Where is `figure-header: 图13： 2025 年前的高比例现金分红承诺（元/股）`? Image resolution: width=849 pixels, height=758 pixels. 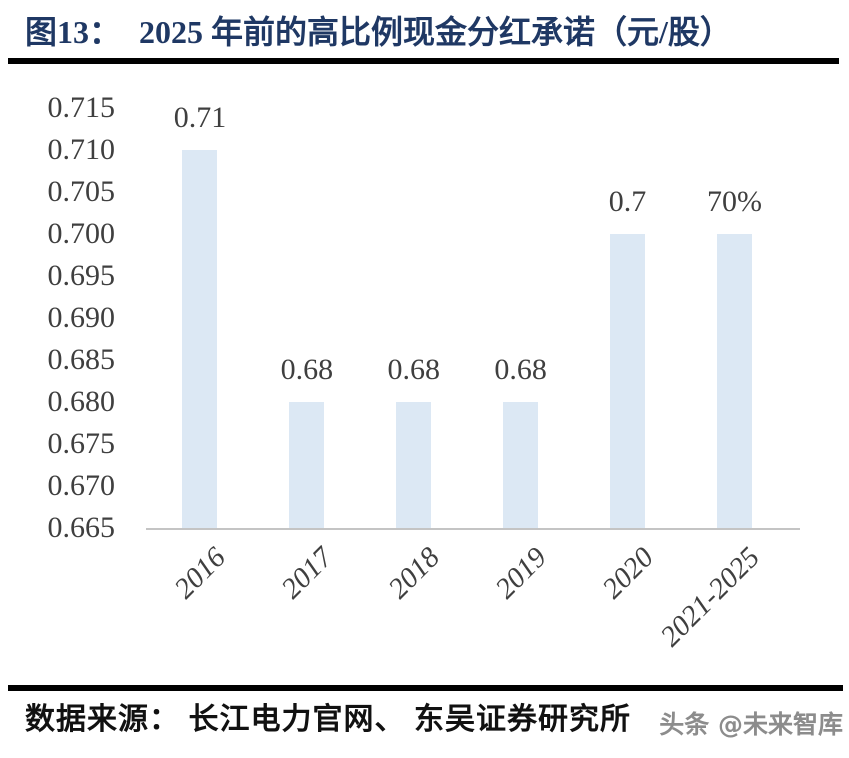
figure-header: 图13： 2025 年前的高比例现金分红承诺（元/股） is located at coordinates (432, 32).